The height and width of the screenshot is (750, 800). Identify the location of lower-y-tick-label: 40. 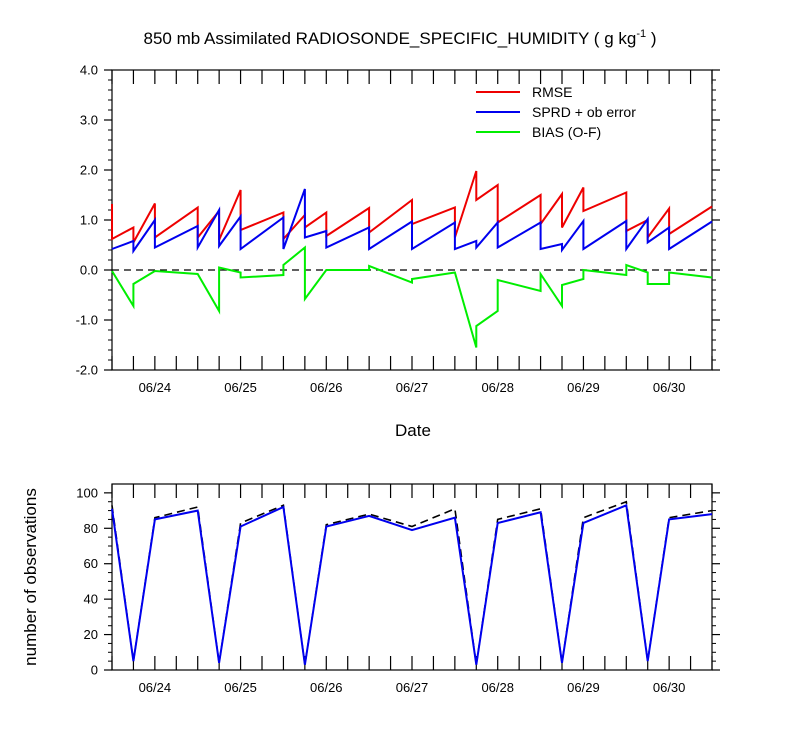
(91, 599).